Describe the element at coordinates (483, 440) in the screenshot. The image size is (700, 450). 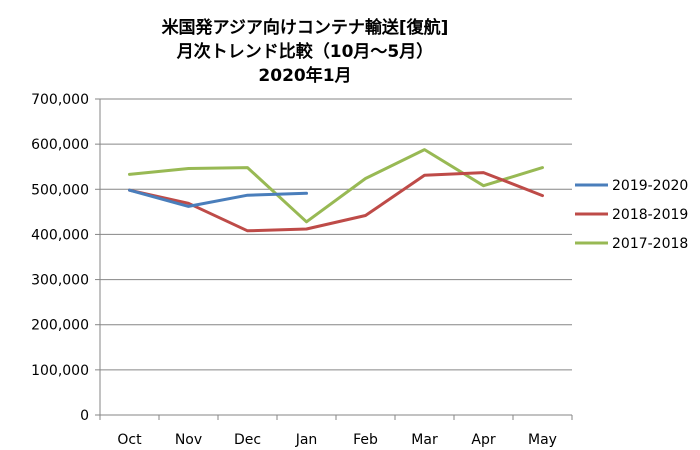
I see `x-tick-label: Apr` at that location.